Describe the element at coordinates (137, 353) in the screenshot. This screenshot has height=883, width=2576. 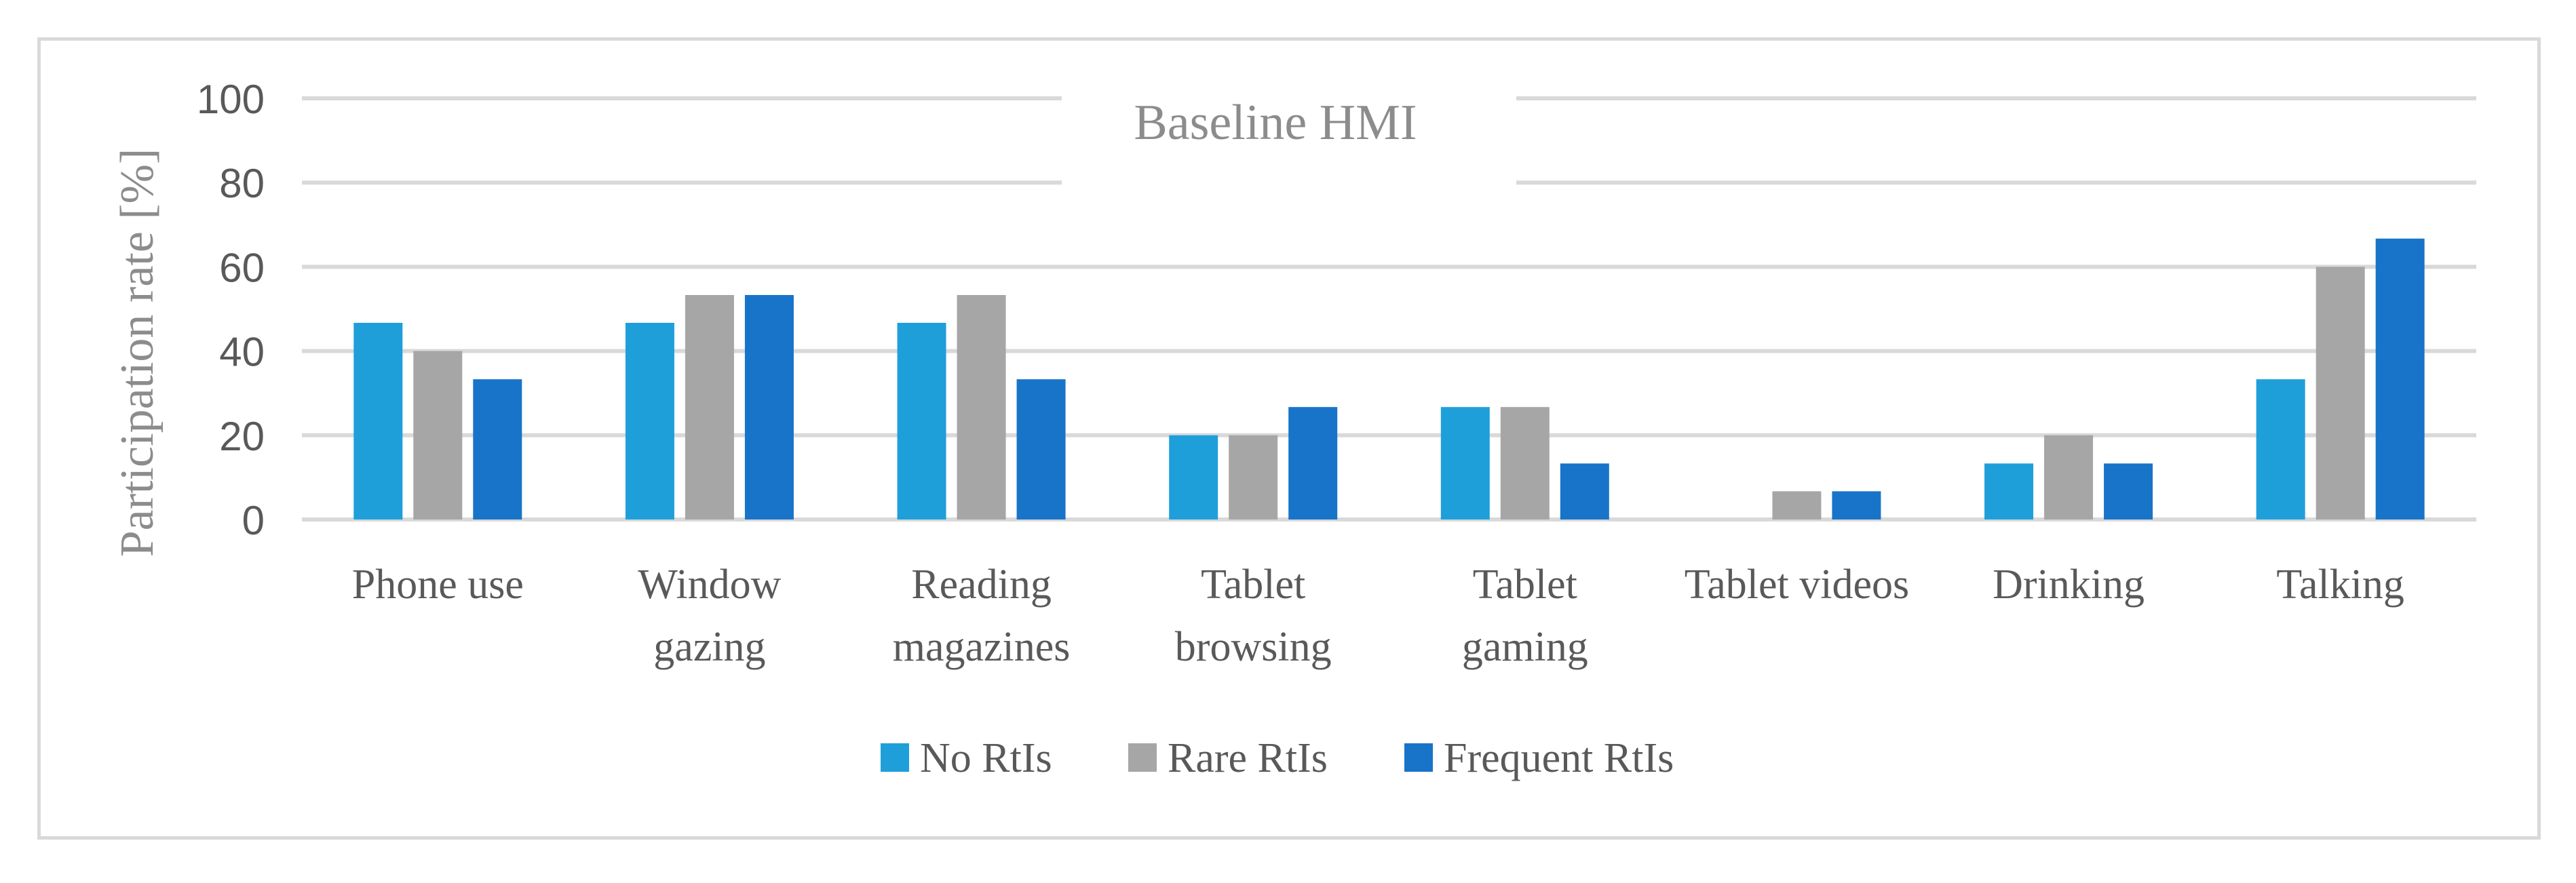
I see `y-axis-label: Participation rate [%]` at that location.